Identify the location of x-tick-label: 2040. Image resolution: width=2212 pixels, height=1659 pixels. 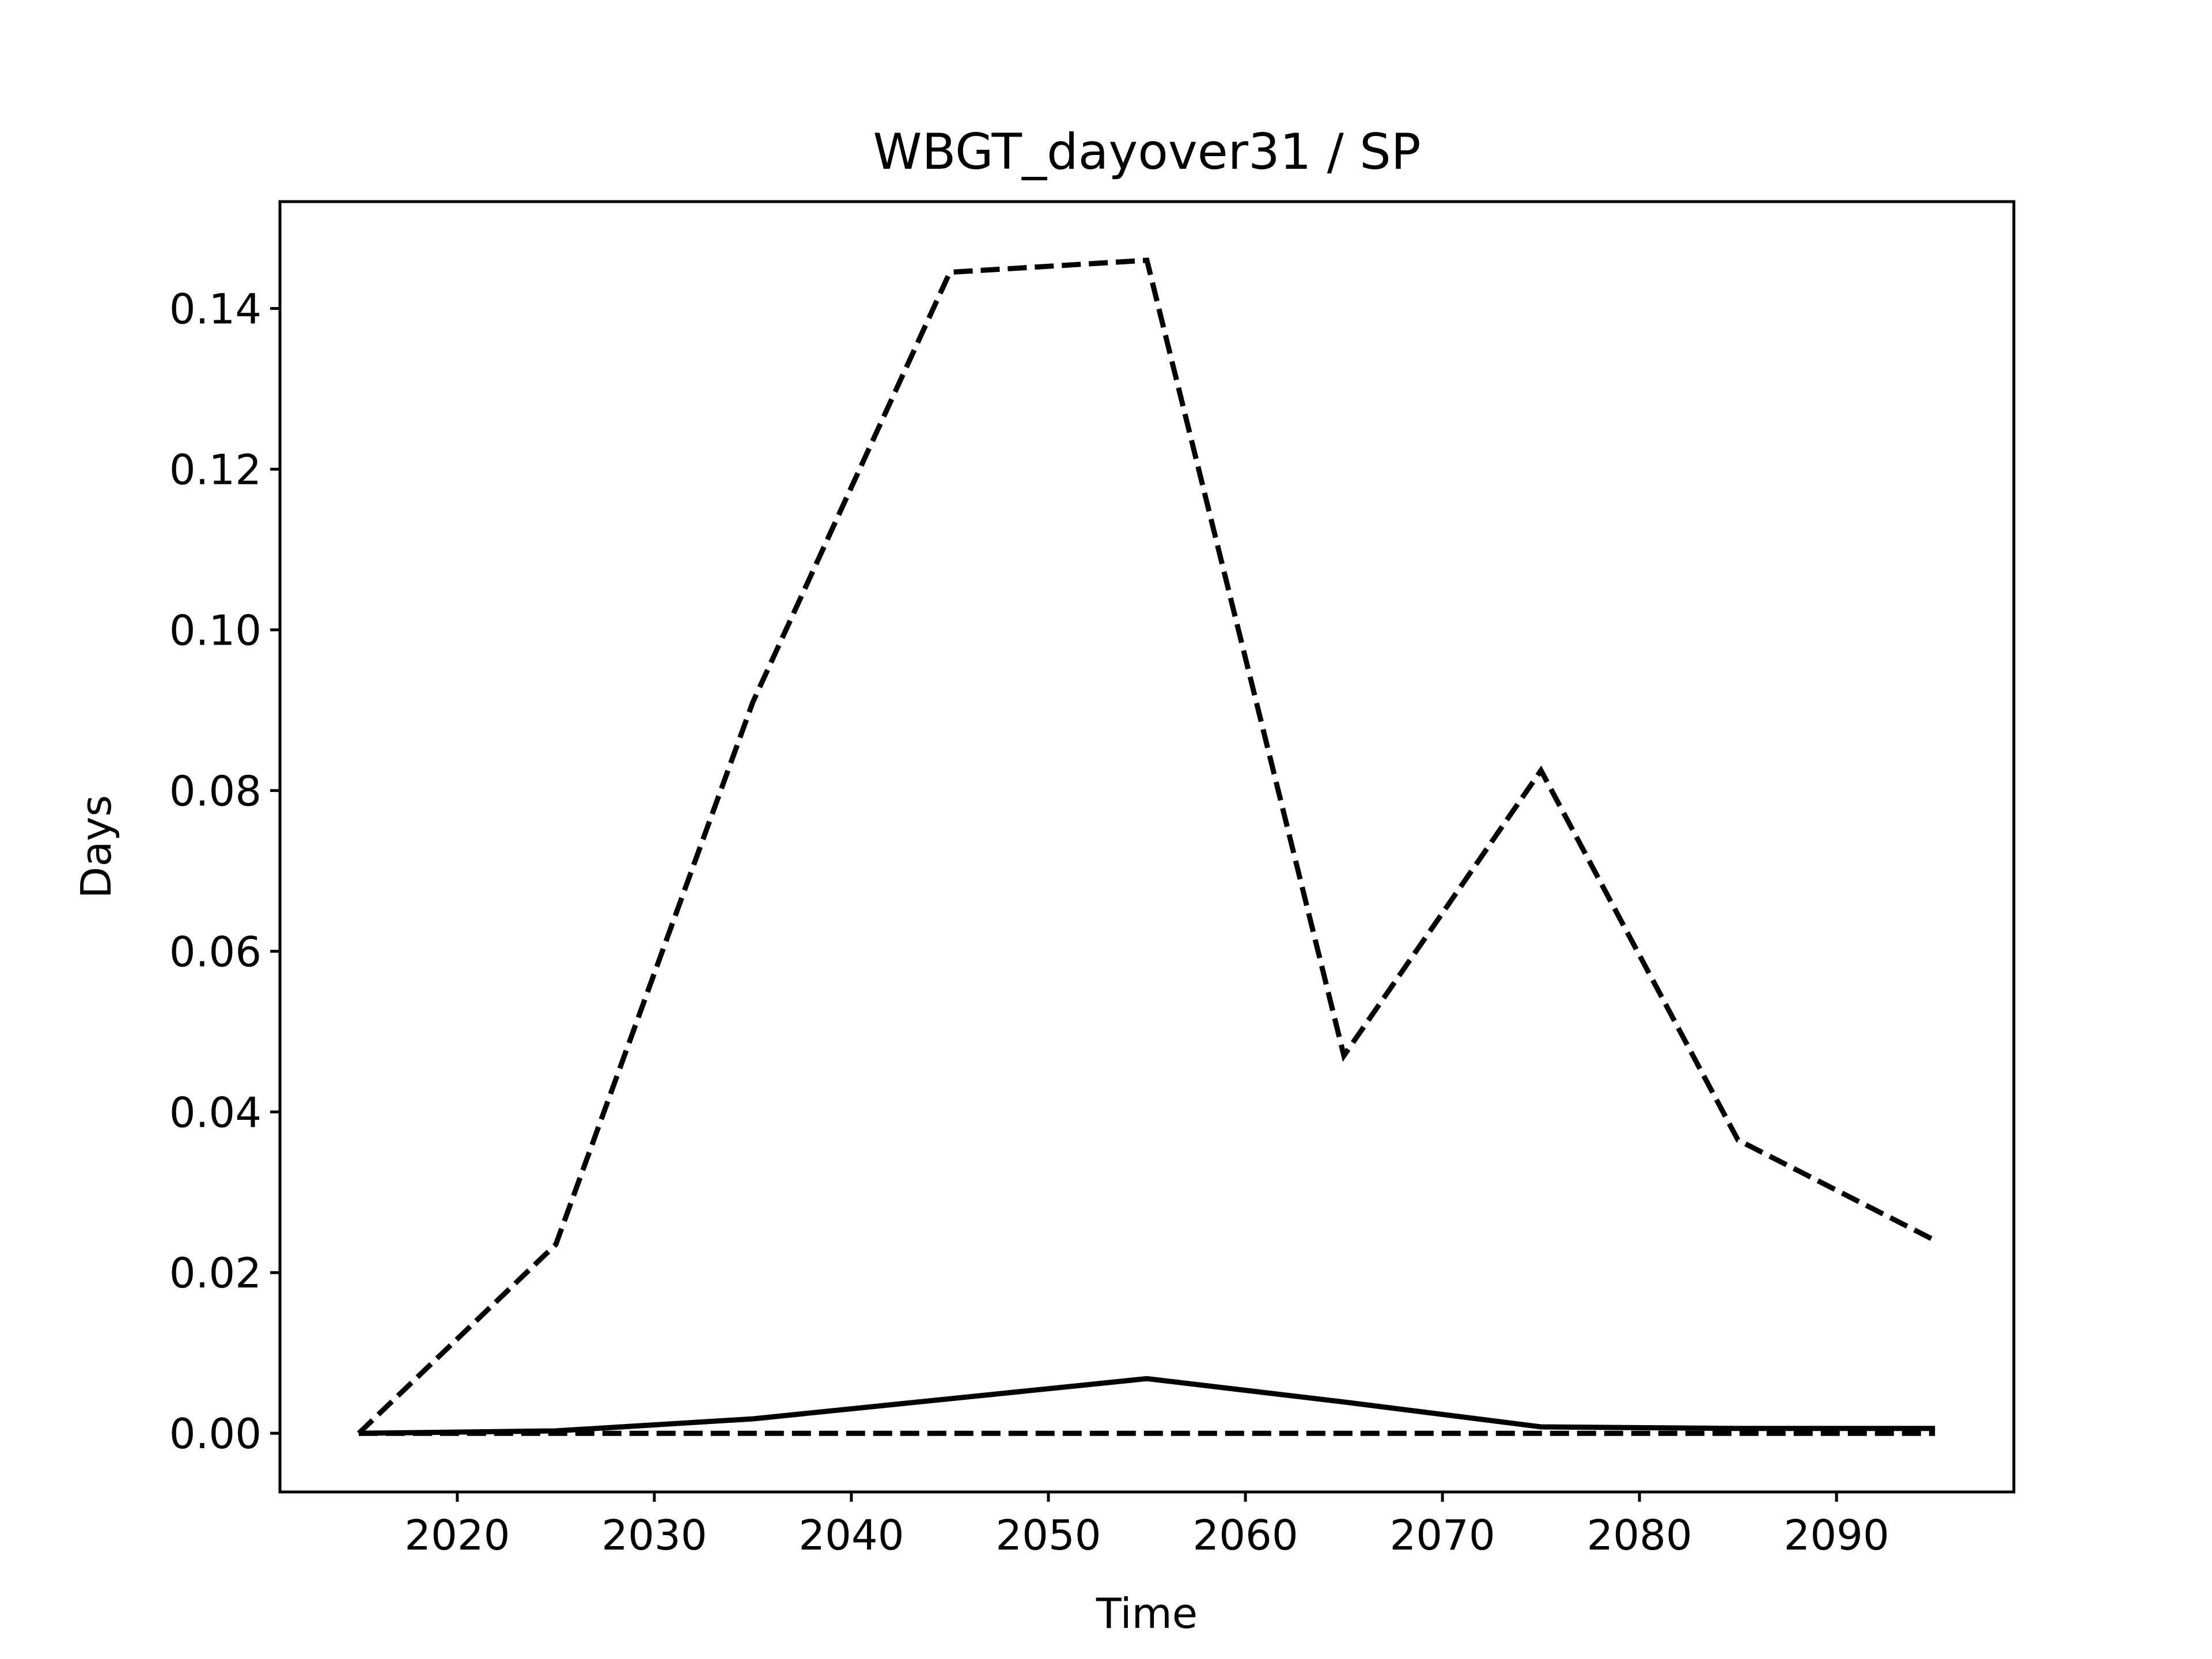
(851, 1535).